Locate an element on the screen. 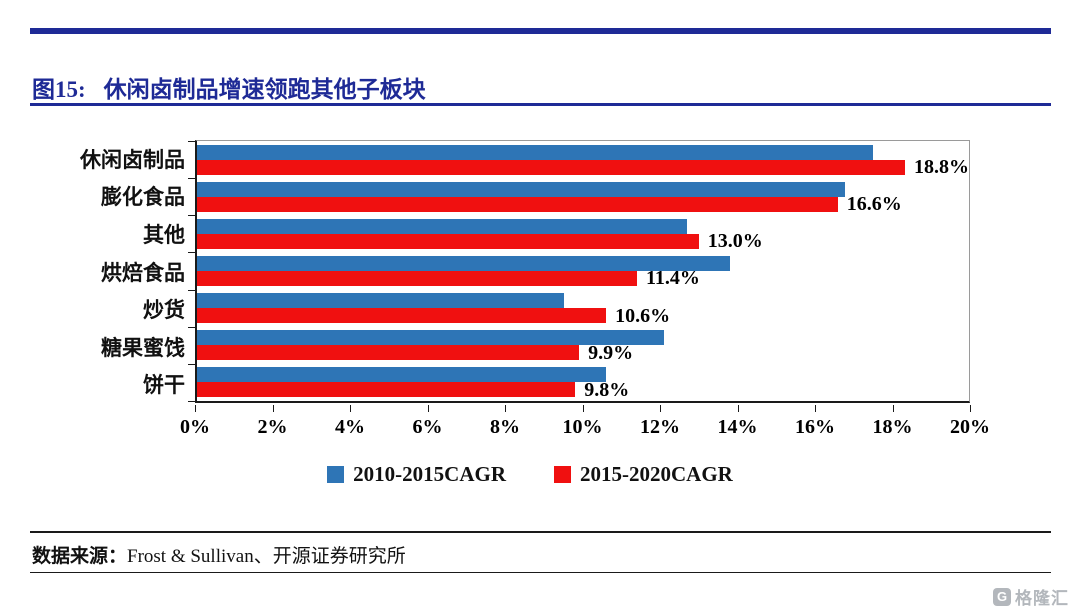  legend-label: 2015-2020CAGR is located at coordinates (656, 474).